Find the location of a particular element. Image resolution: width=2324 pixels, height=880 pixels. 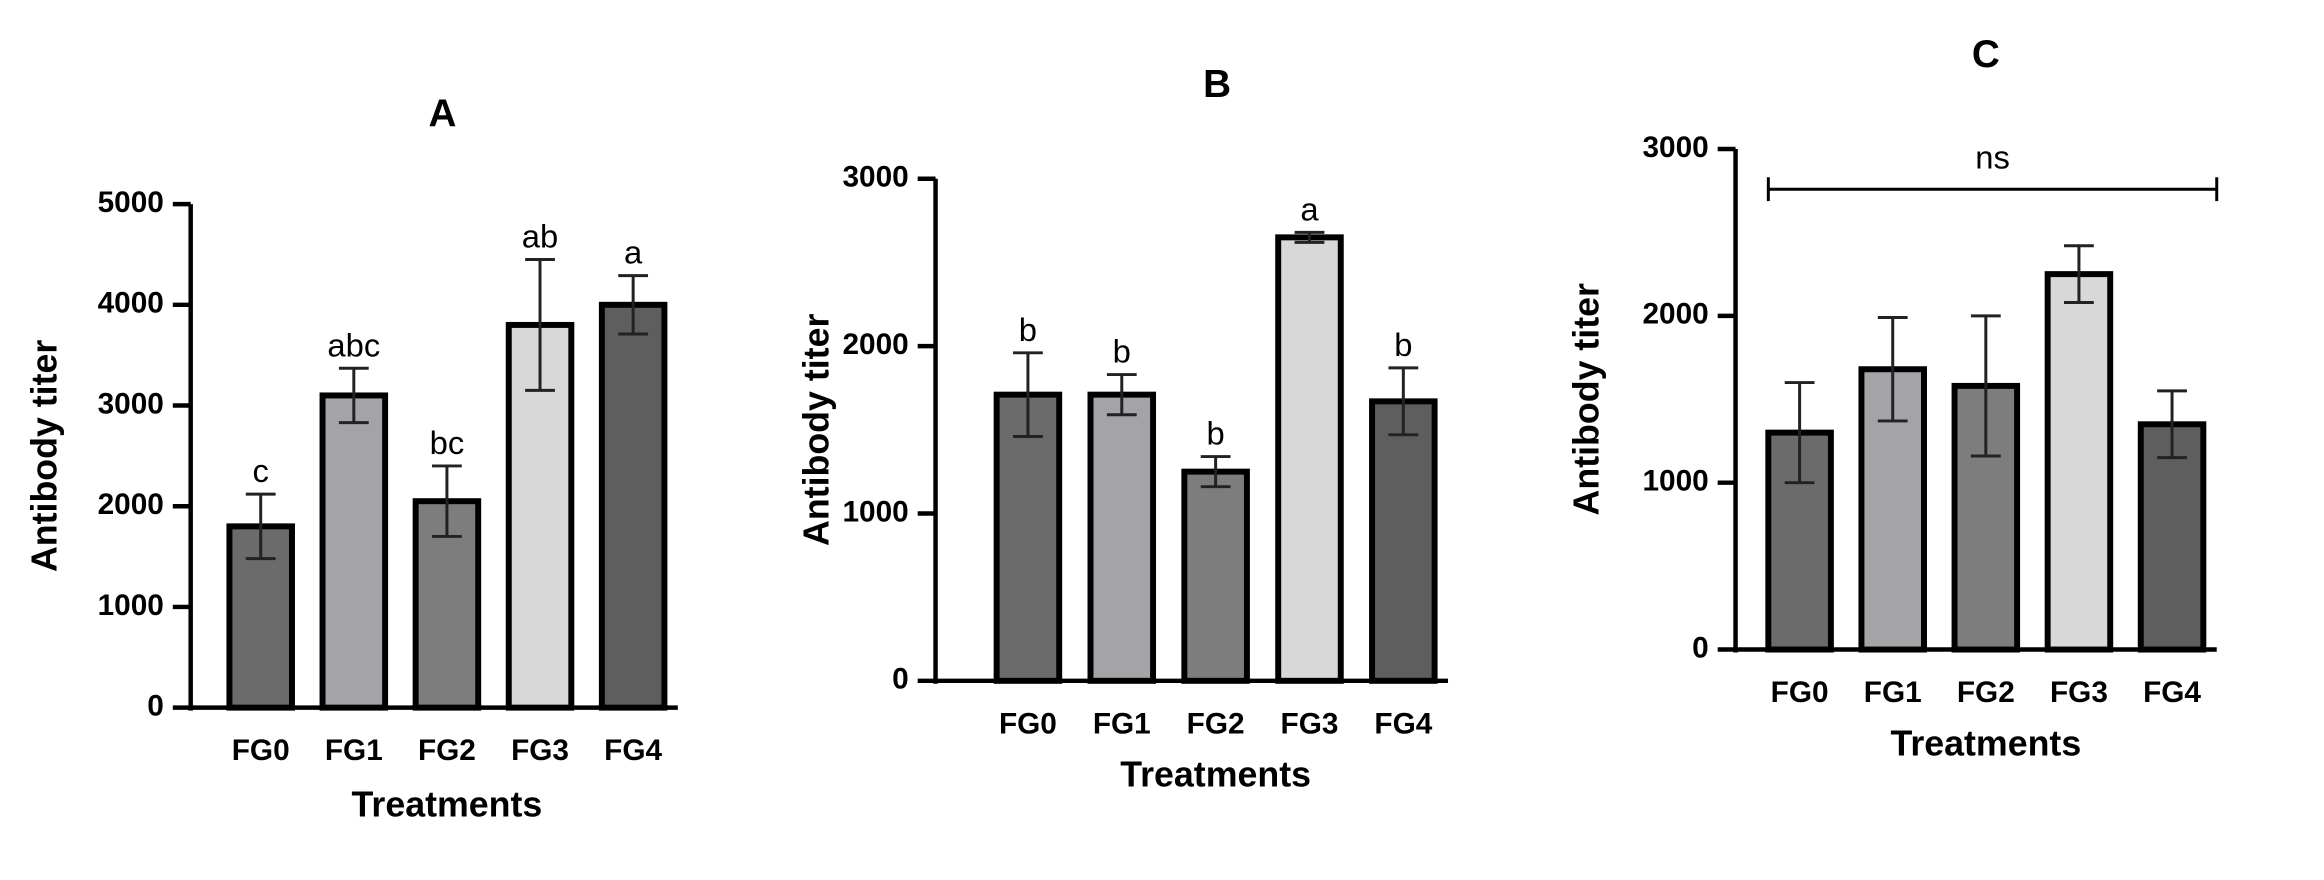

chart-title: B is located at coordinates (1217, 84).